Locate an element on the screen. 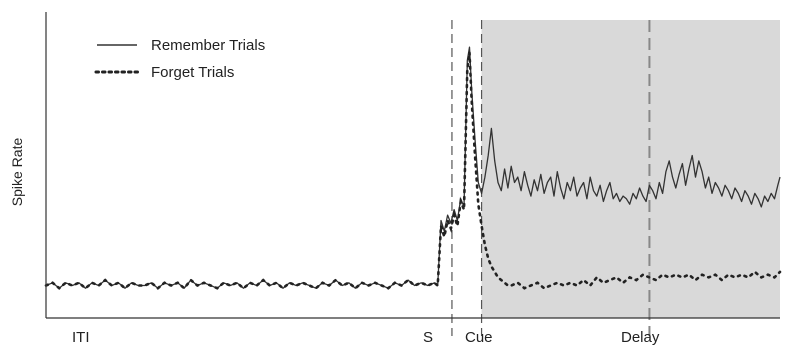  epoch-labels: ITI S Cue Delay is located at coordinates (366, 337).